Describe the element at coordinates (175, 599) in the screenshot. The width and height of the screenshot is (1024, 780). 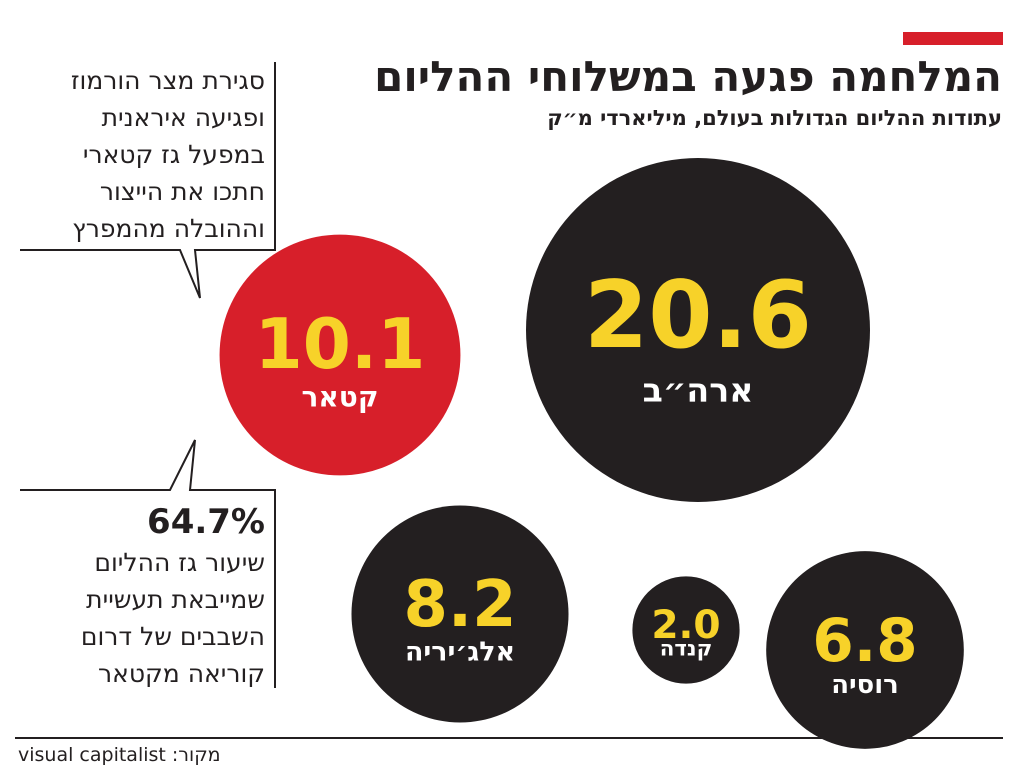
I see `callout-line: שמייבאת תעשיית` at that location.